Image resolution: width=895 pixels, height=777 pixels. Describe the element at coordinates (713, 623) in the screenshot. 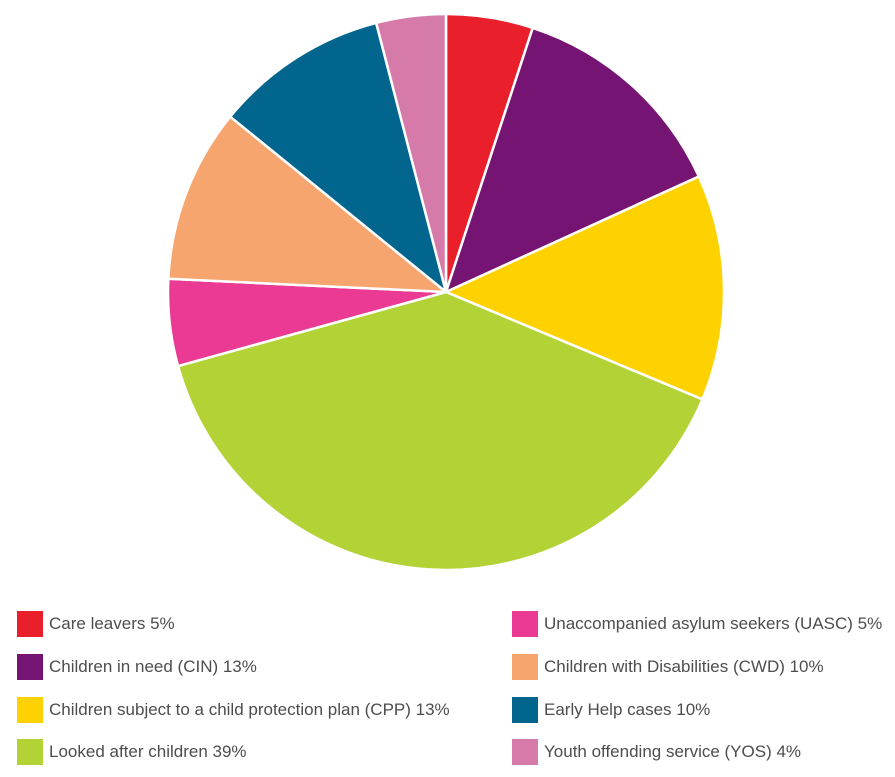

I see `legend-label: Unaccompanied asylum seekers (UASC) 5%` at that location.